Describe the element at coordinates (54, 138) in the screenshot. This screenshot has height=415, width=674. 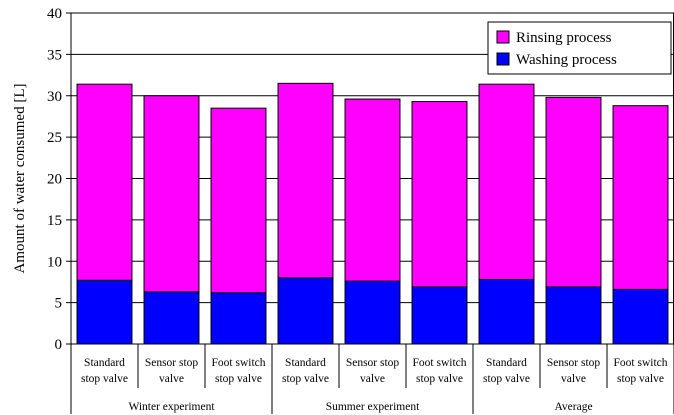
I see `y-tick-label: 25` at that location.